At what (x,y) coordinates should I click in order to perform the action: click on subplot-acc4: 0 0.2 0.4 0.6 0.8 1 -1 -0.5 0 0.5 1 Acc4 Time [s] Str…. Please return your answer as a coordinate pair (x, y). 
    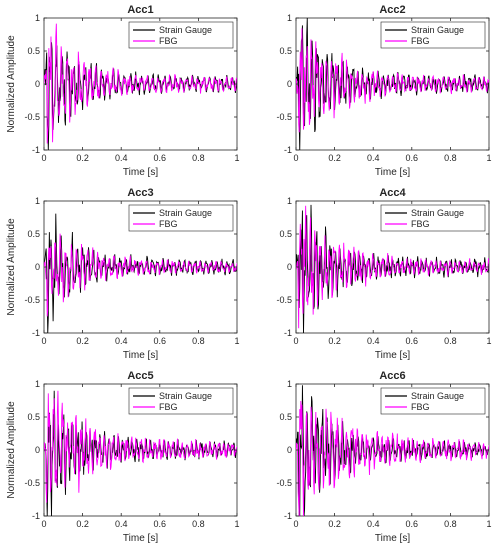
    Looking at the image, I should click on (383, 274).